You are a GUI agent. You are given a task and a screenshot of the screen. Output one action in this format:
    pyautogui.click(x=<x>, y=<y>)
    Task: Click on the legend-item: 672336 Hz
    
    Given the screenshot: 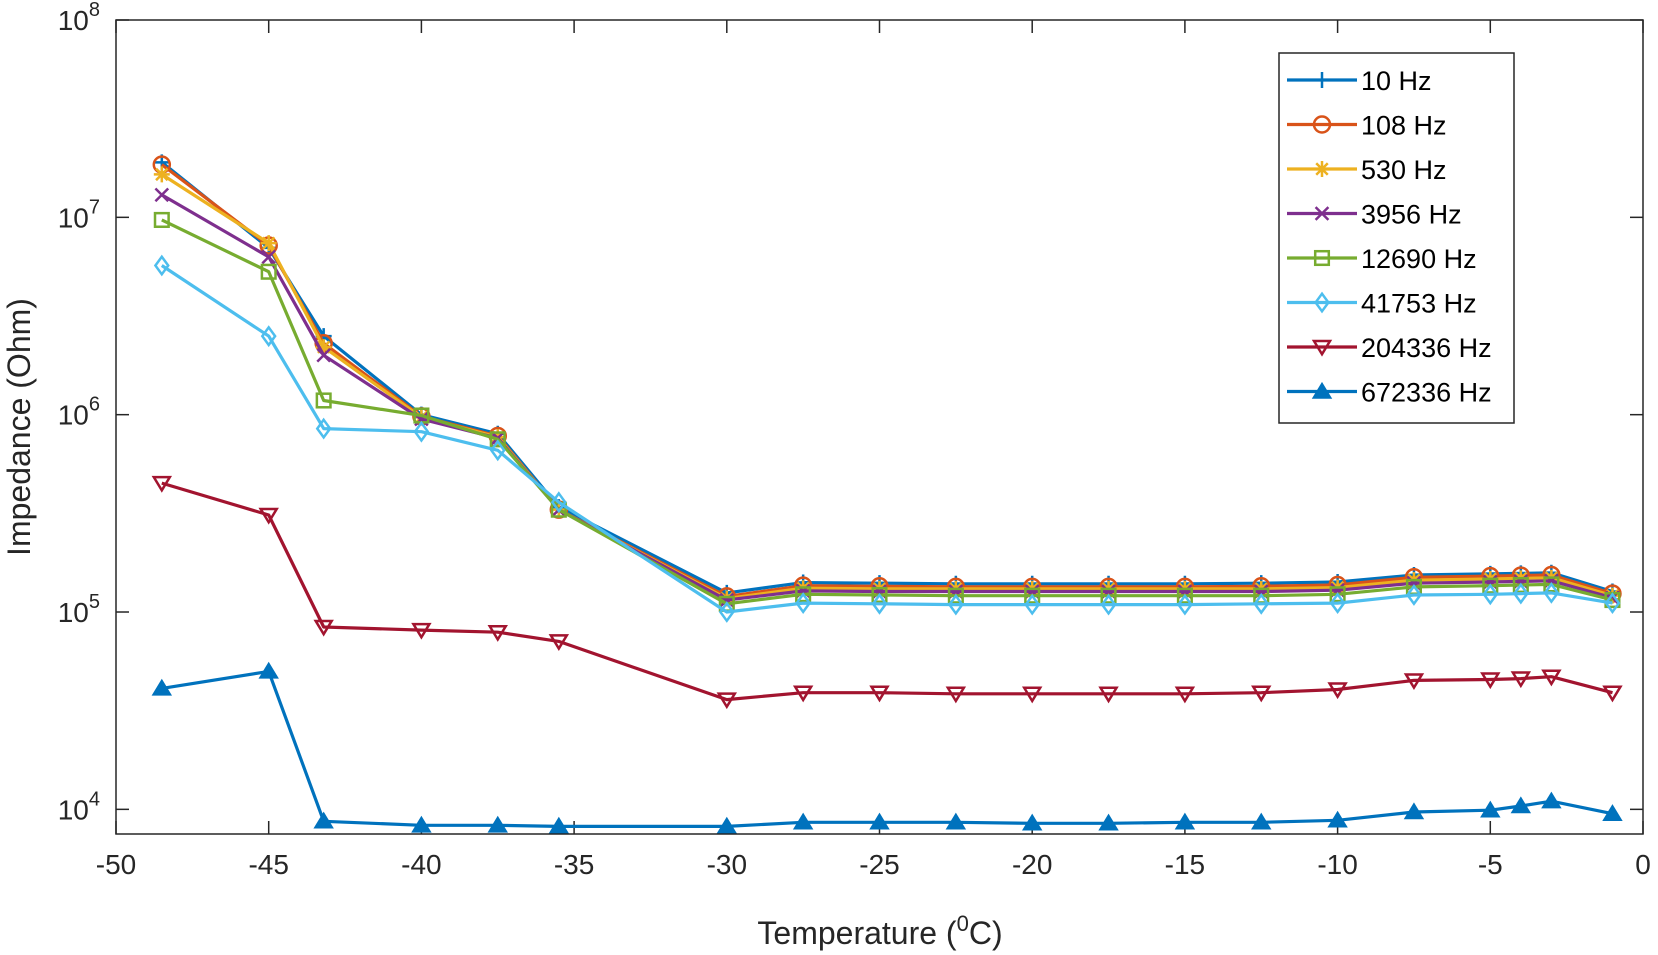 What is the action you would take?
    pyautogui.click(x=1389, y=393)
    